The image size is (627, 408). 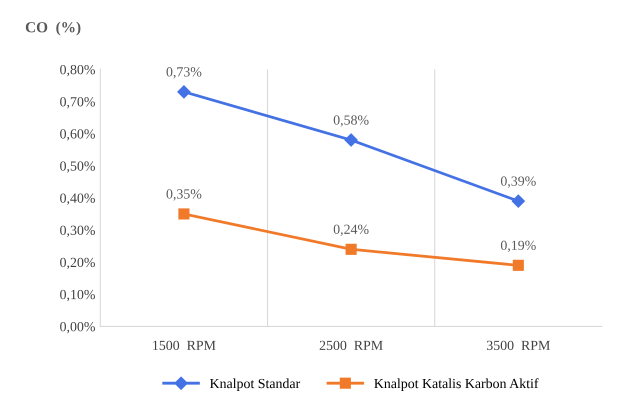 I want to click on y-tick-label: 0,30%, so click(x=77, y=231).